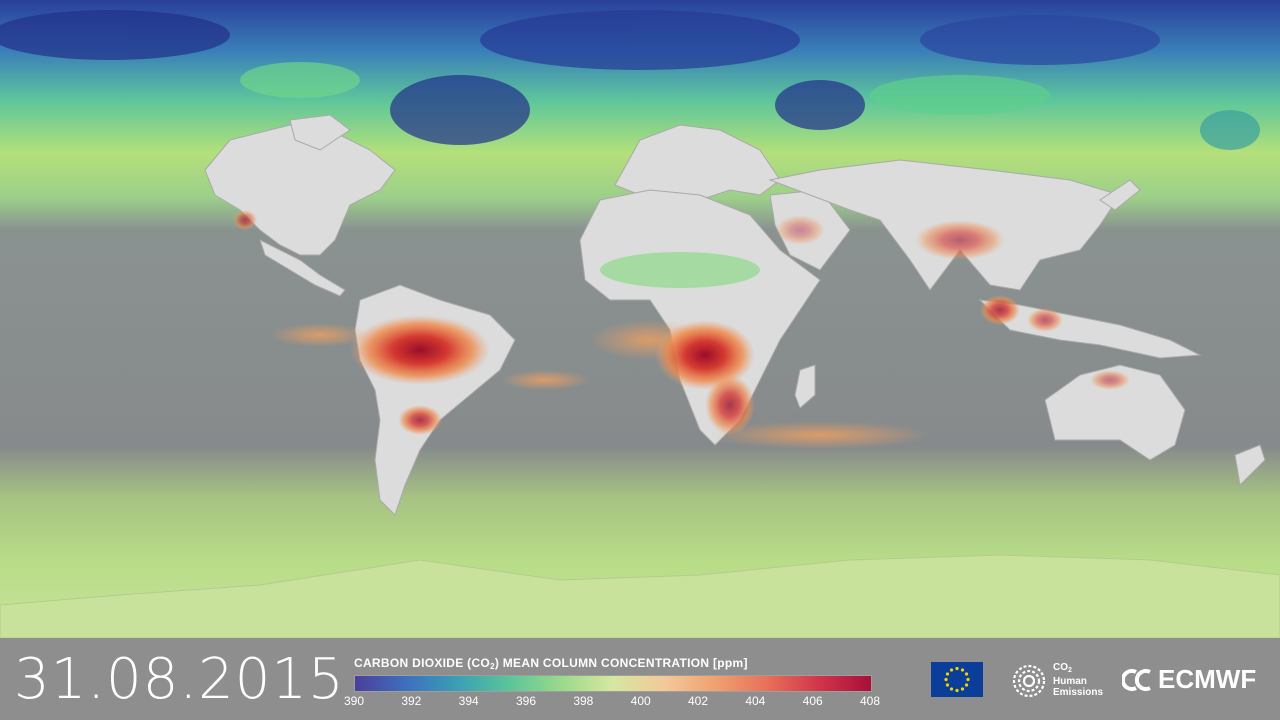 The width and height of the screenshot is (1280, 720). What do you see at coordinates (613, 683) in the screenshot?
I see `colorbar` at bounding box center [613, 683].